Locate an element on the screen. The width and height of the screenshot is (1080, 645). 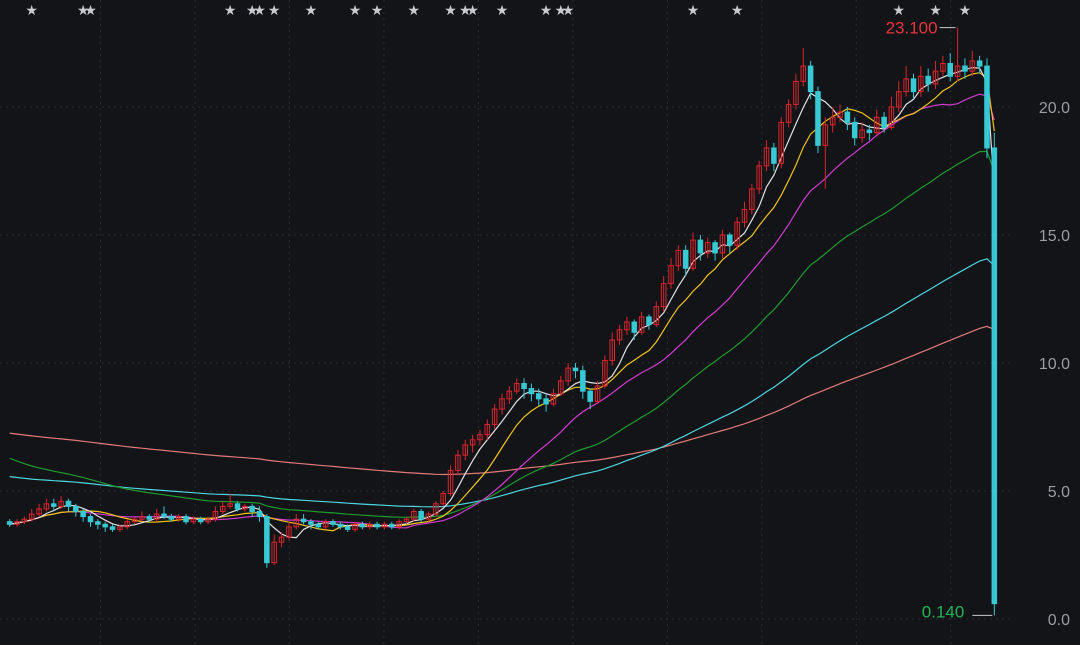
y-axis-labels: 0.0 5.0 10.0 15.0 20.0 is located at coordinates (1054, 364).